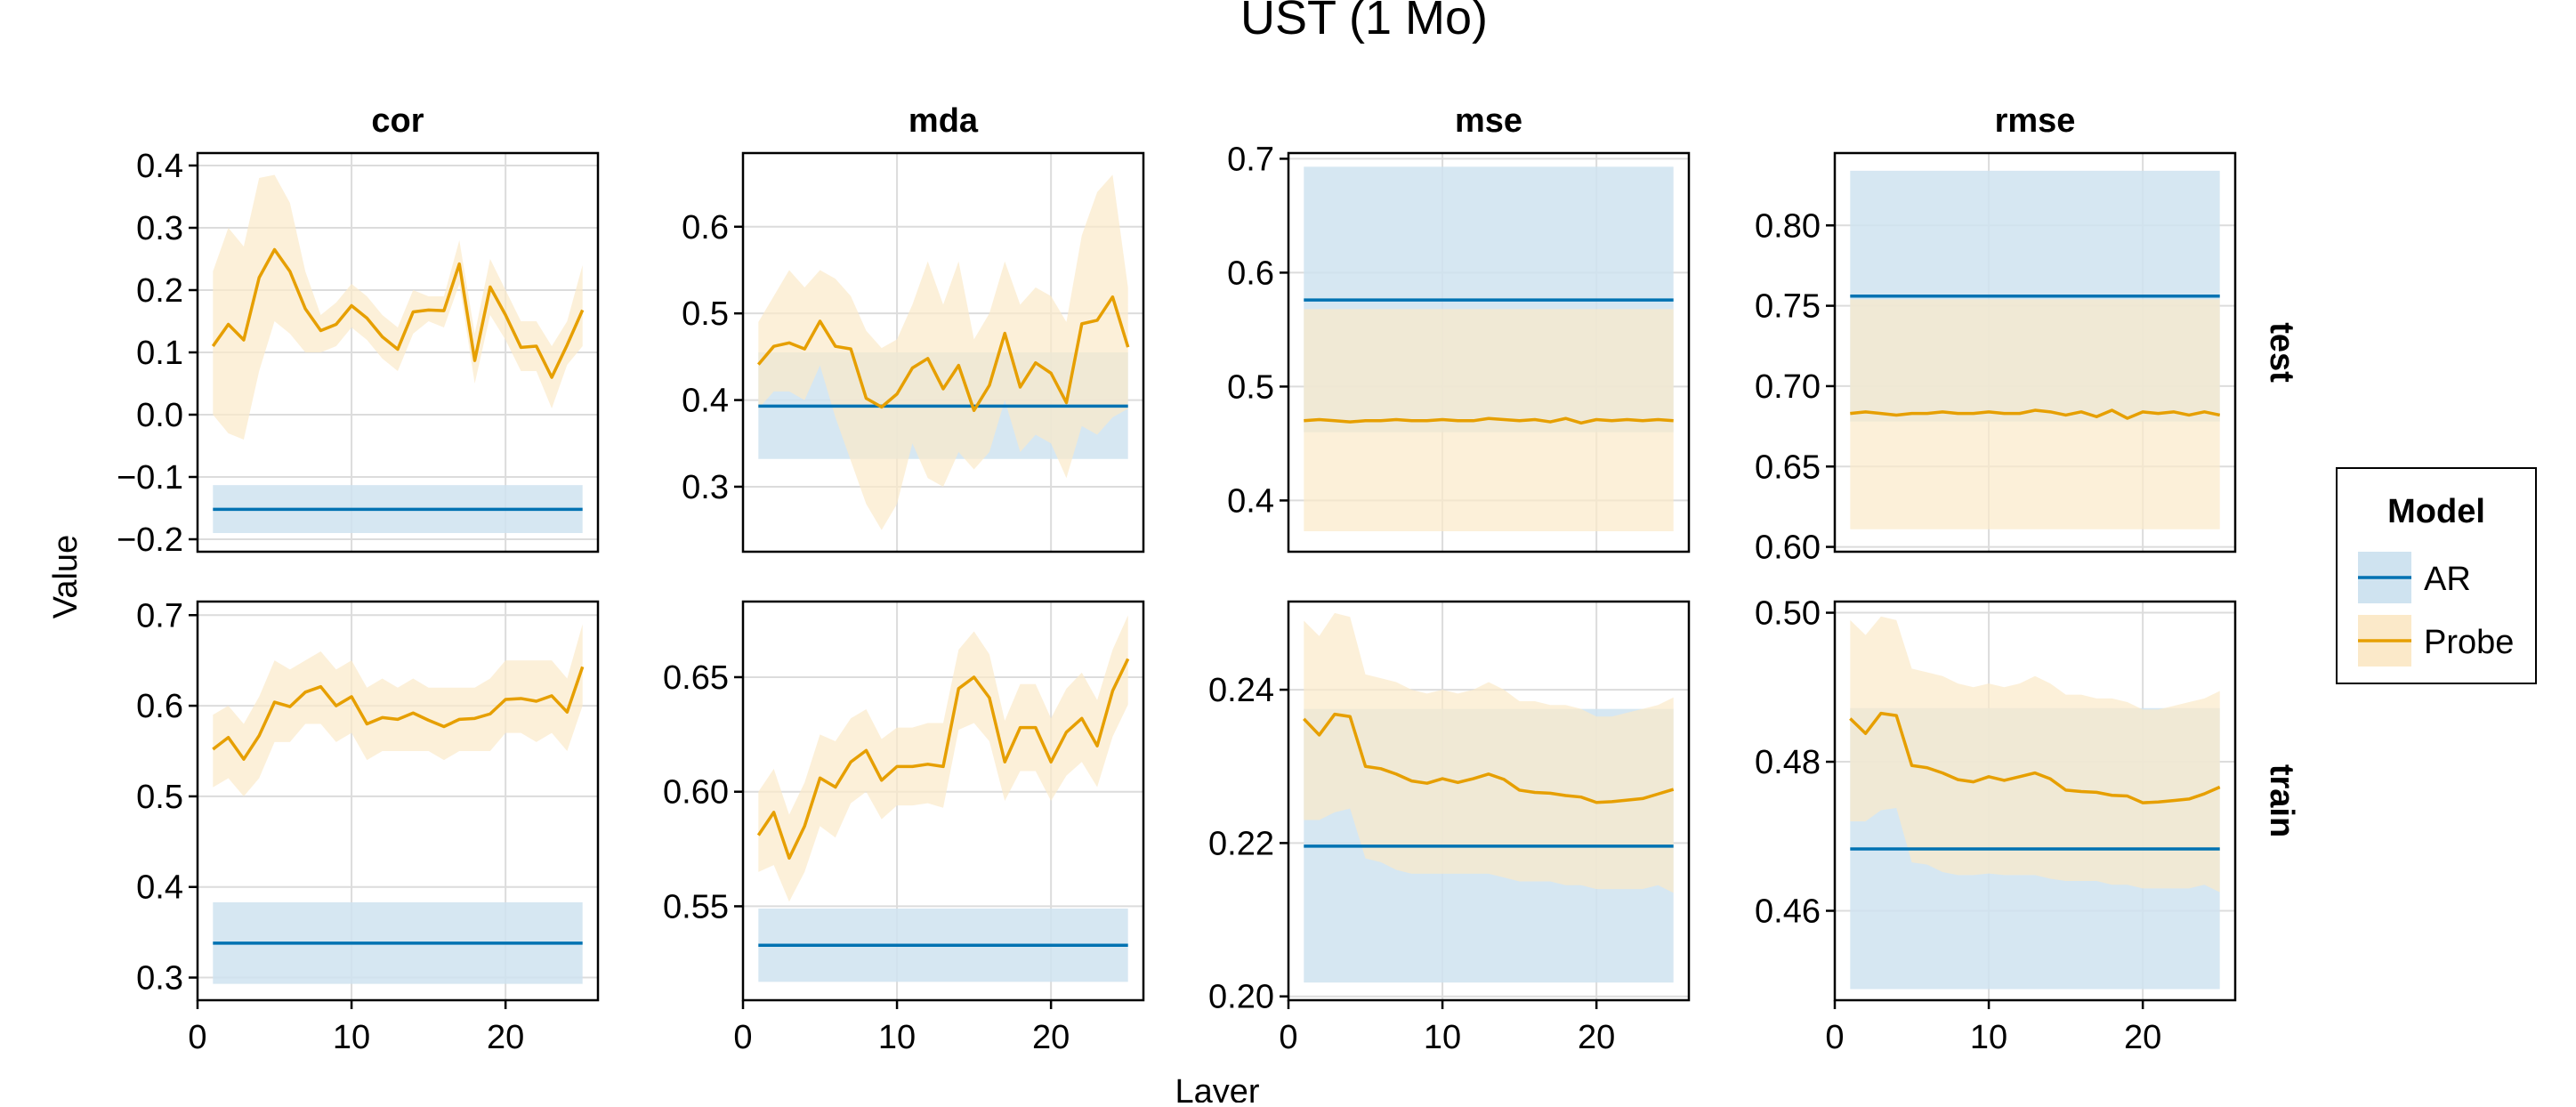 The image size is (2576, 1107). What do you see at coordinates (2414, 577) in the screenshot?
I see `legend-entry-ar: AR` at bounding box center [2414, 577].